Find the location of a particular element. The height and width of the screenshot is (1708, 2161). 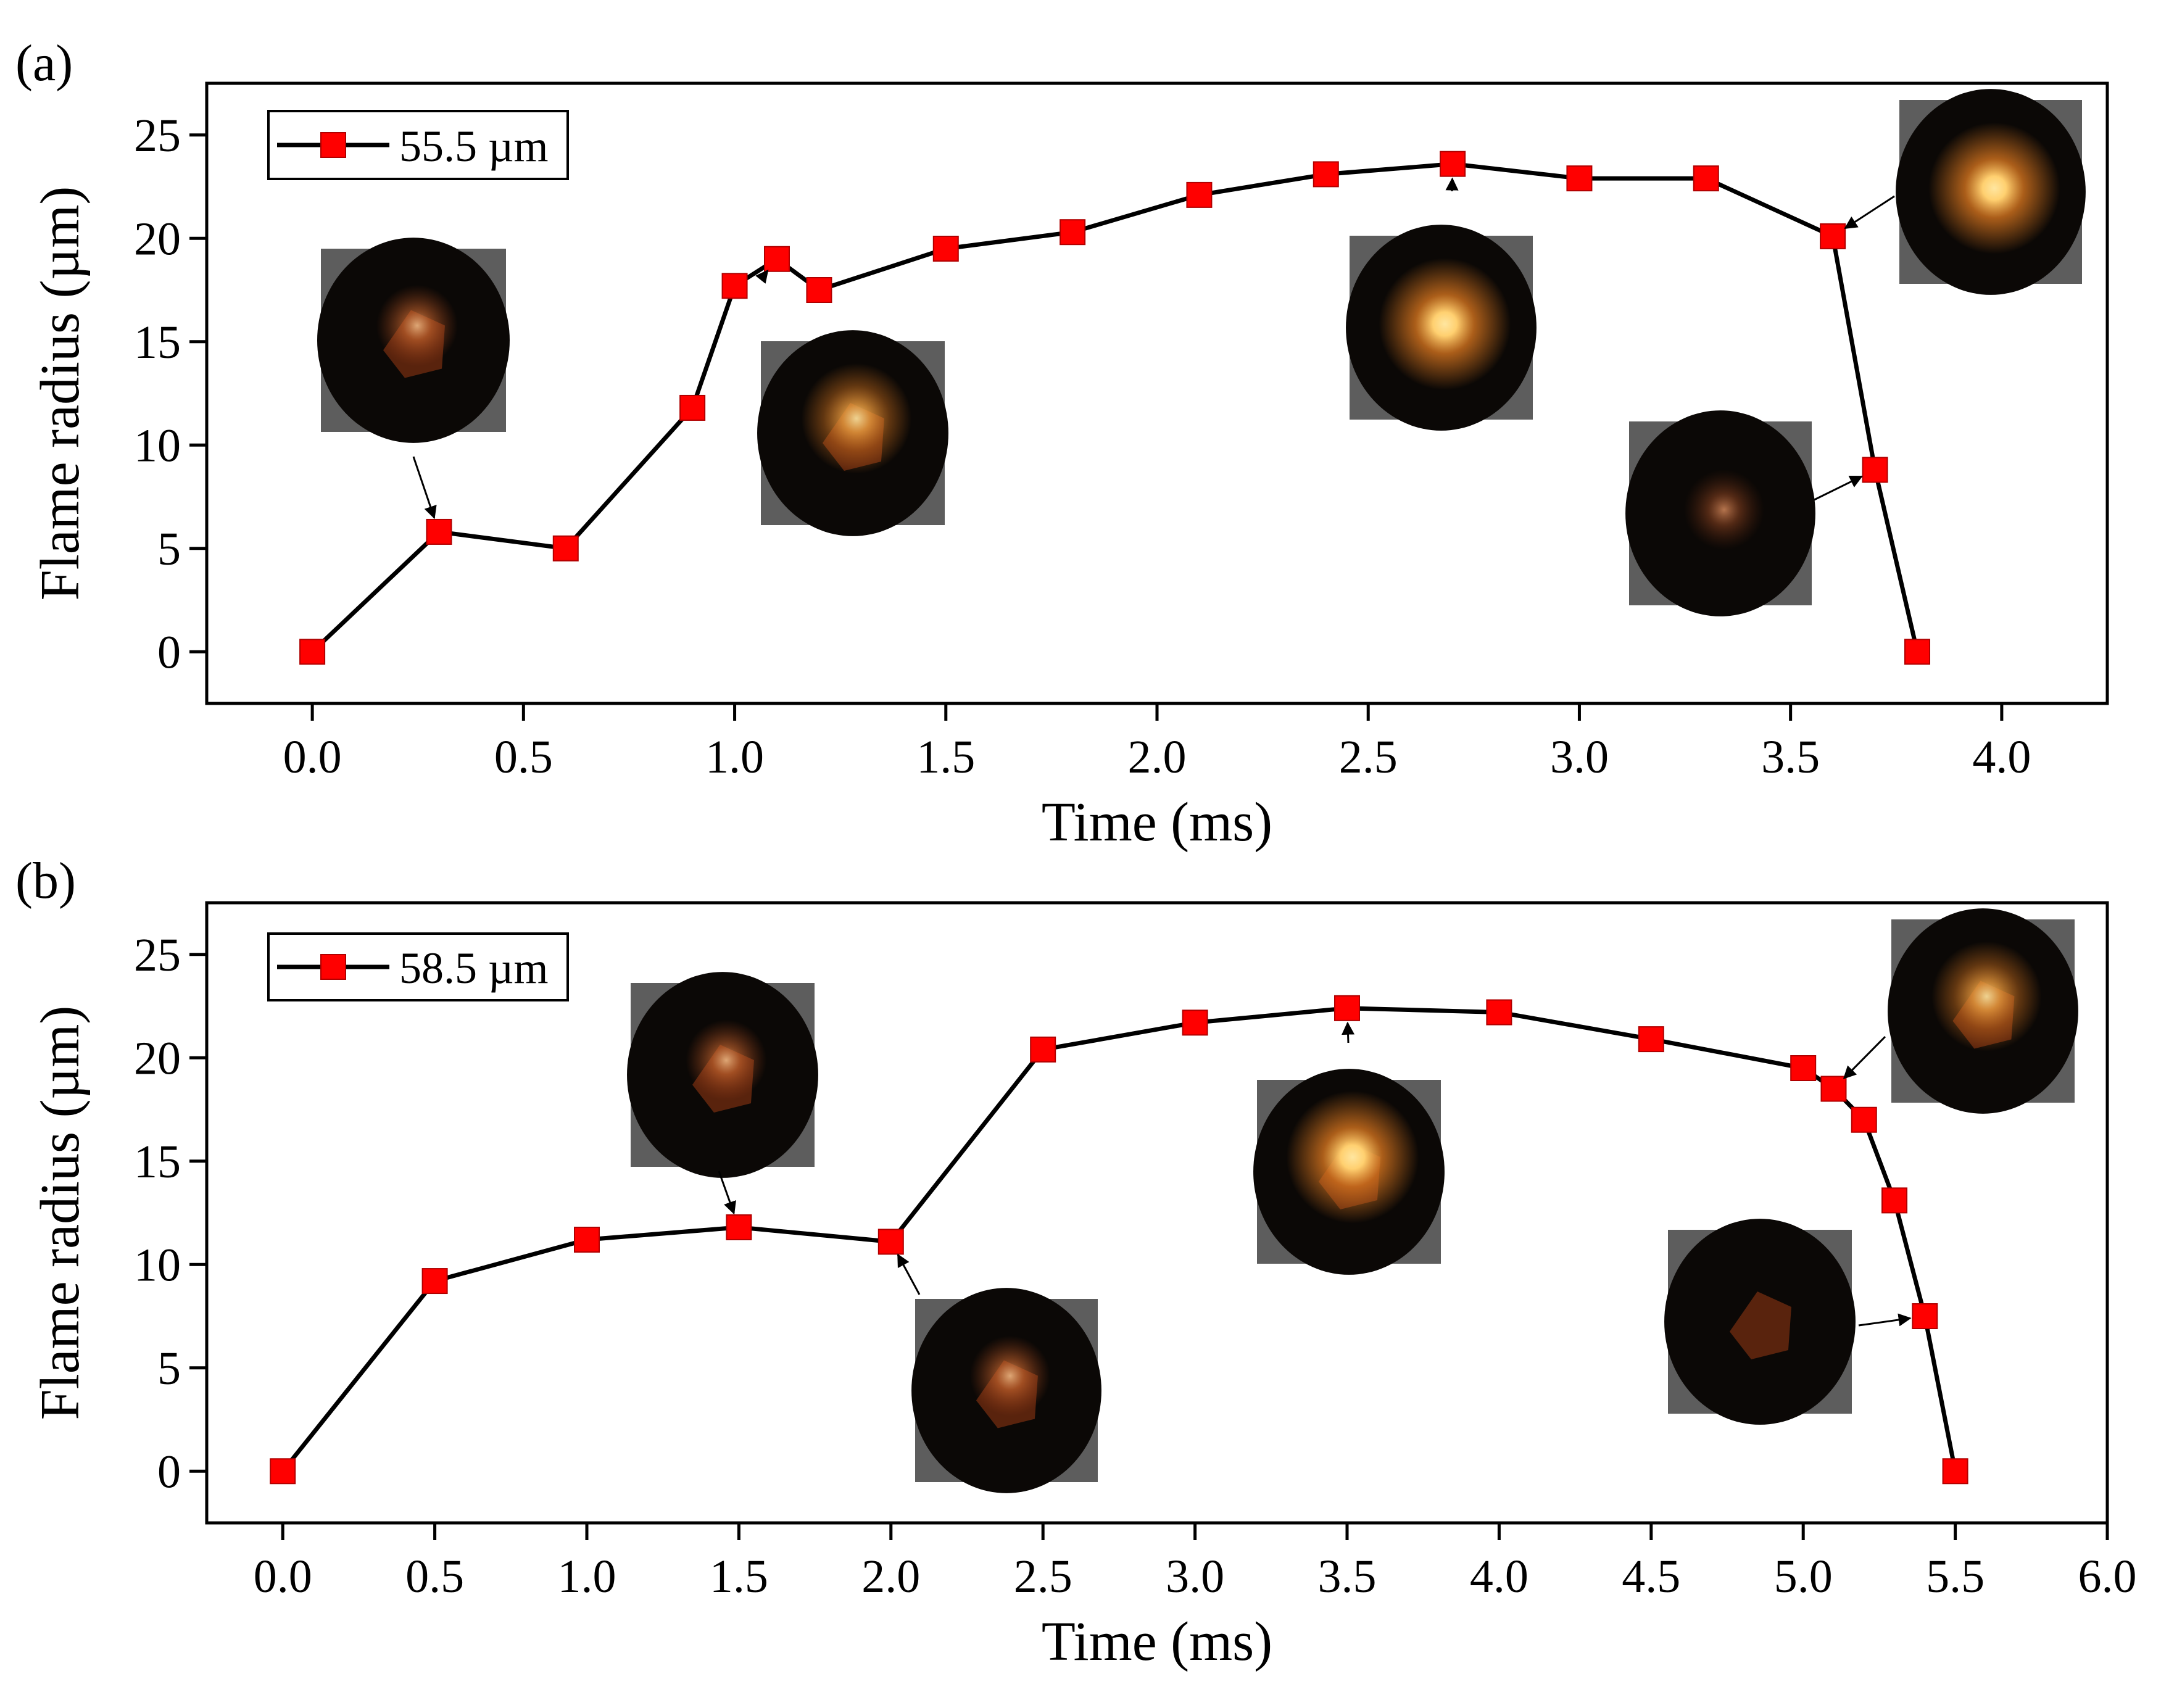

flame-image-inset-0.3ms is located at coordinates (413, 379).